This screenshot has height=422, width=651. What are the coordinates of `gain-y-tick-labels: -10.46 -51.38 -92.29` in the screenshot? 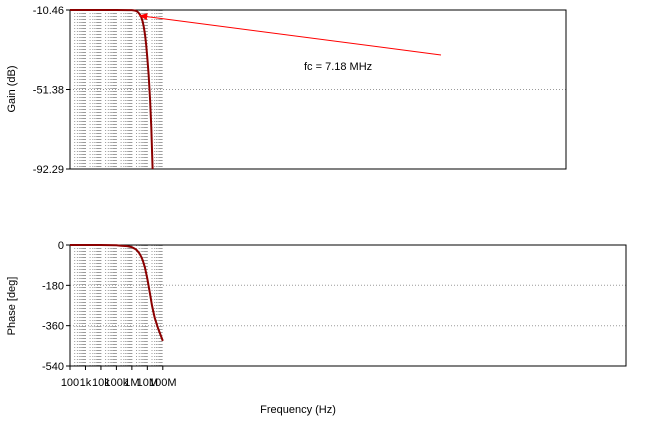 It's located at (51, 90).